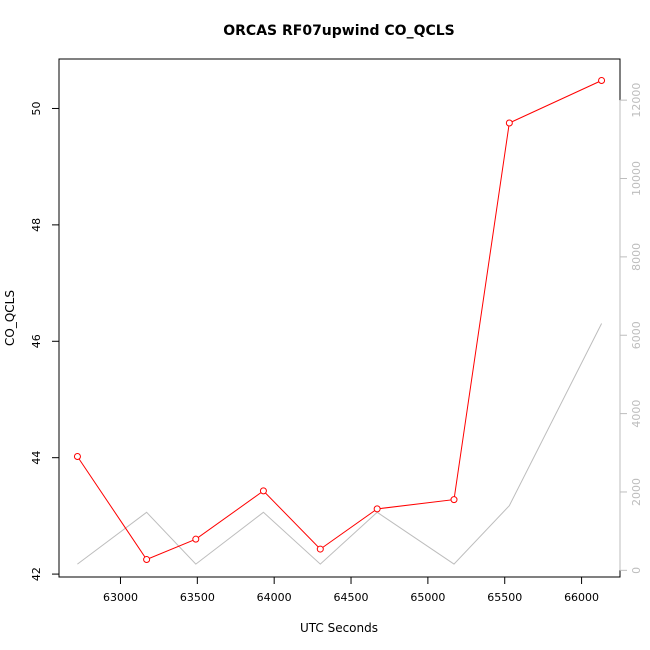 The image size is (650, 650). I want to click on x-tick-label: 63000, so click(120, 597).